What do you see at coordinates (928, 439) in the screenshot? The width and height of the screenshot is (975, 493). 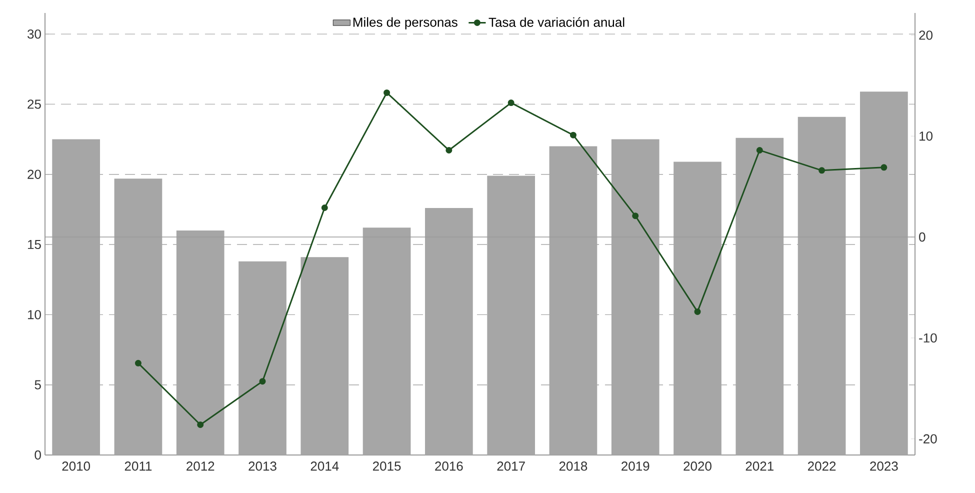 I see `y2-tick-label: -20` at bounding box center [928, 439].